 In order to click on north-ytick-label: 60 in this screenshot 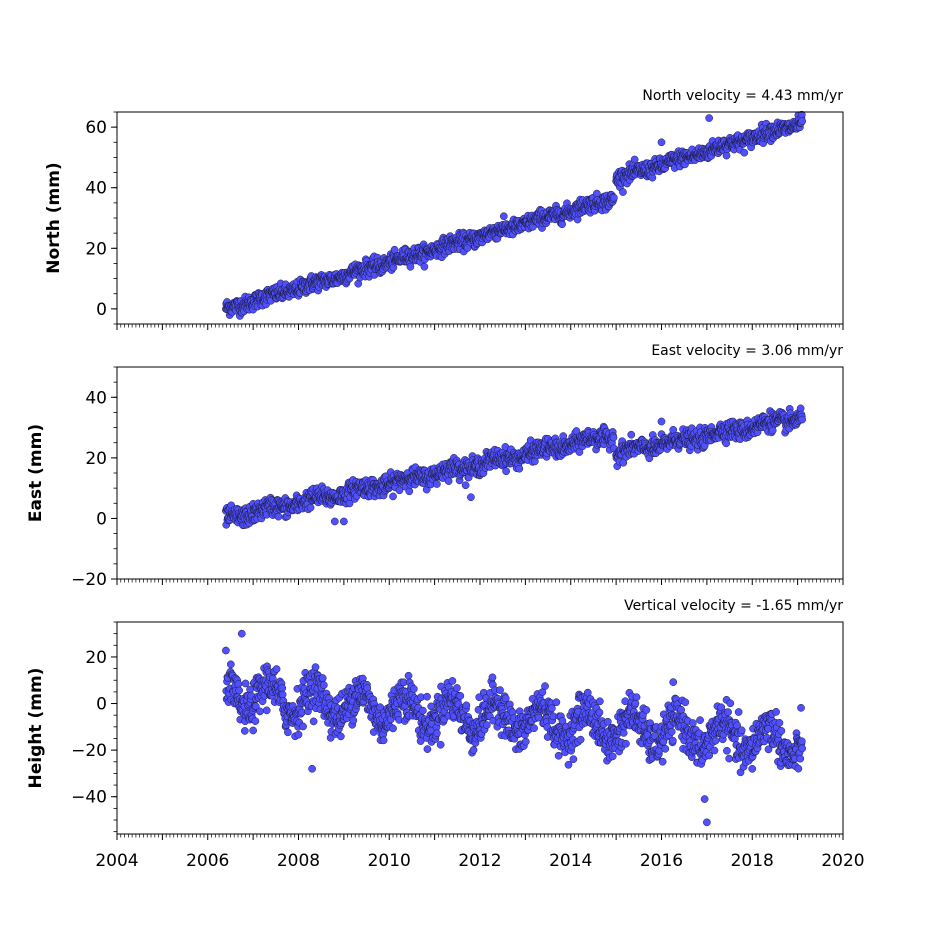, I will do `click(96, 128)`.